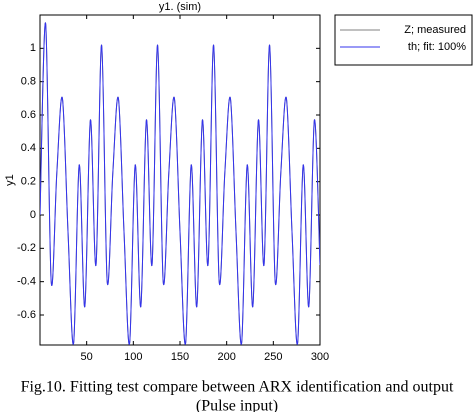 This screenshot has height=412, width=474. I want to click on x-tick-label: 300, so click(320, 357).